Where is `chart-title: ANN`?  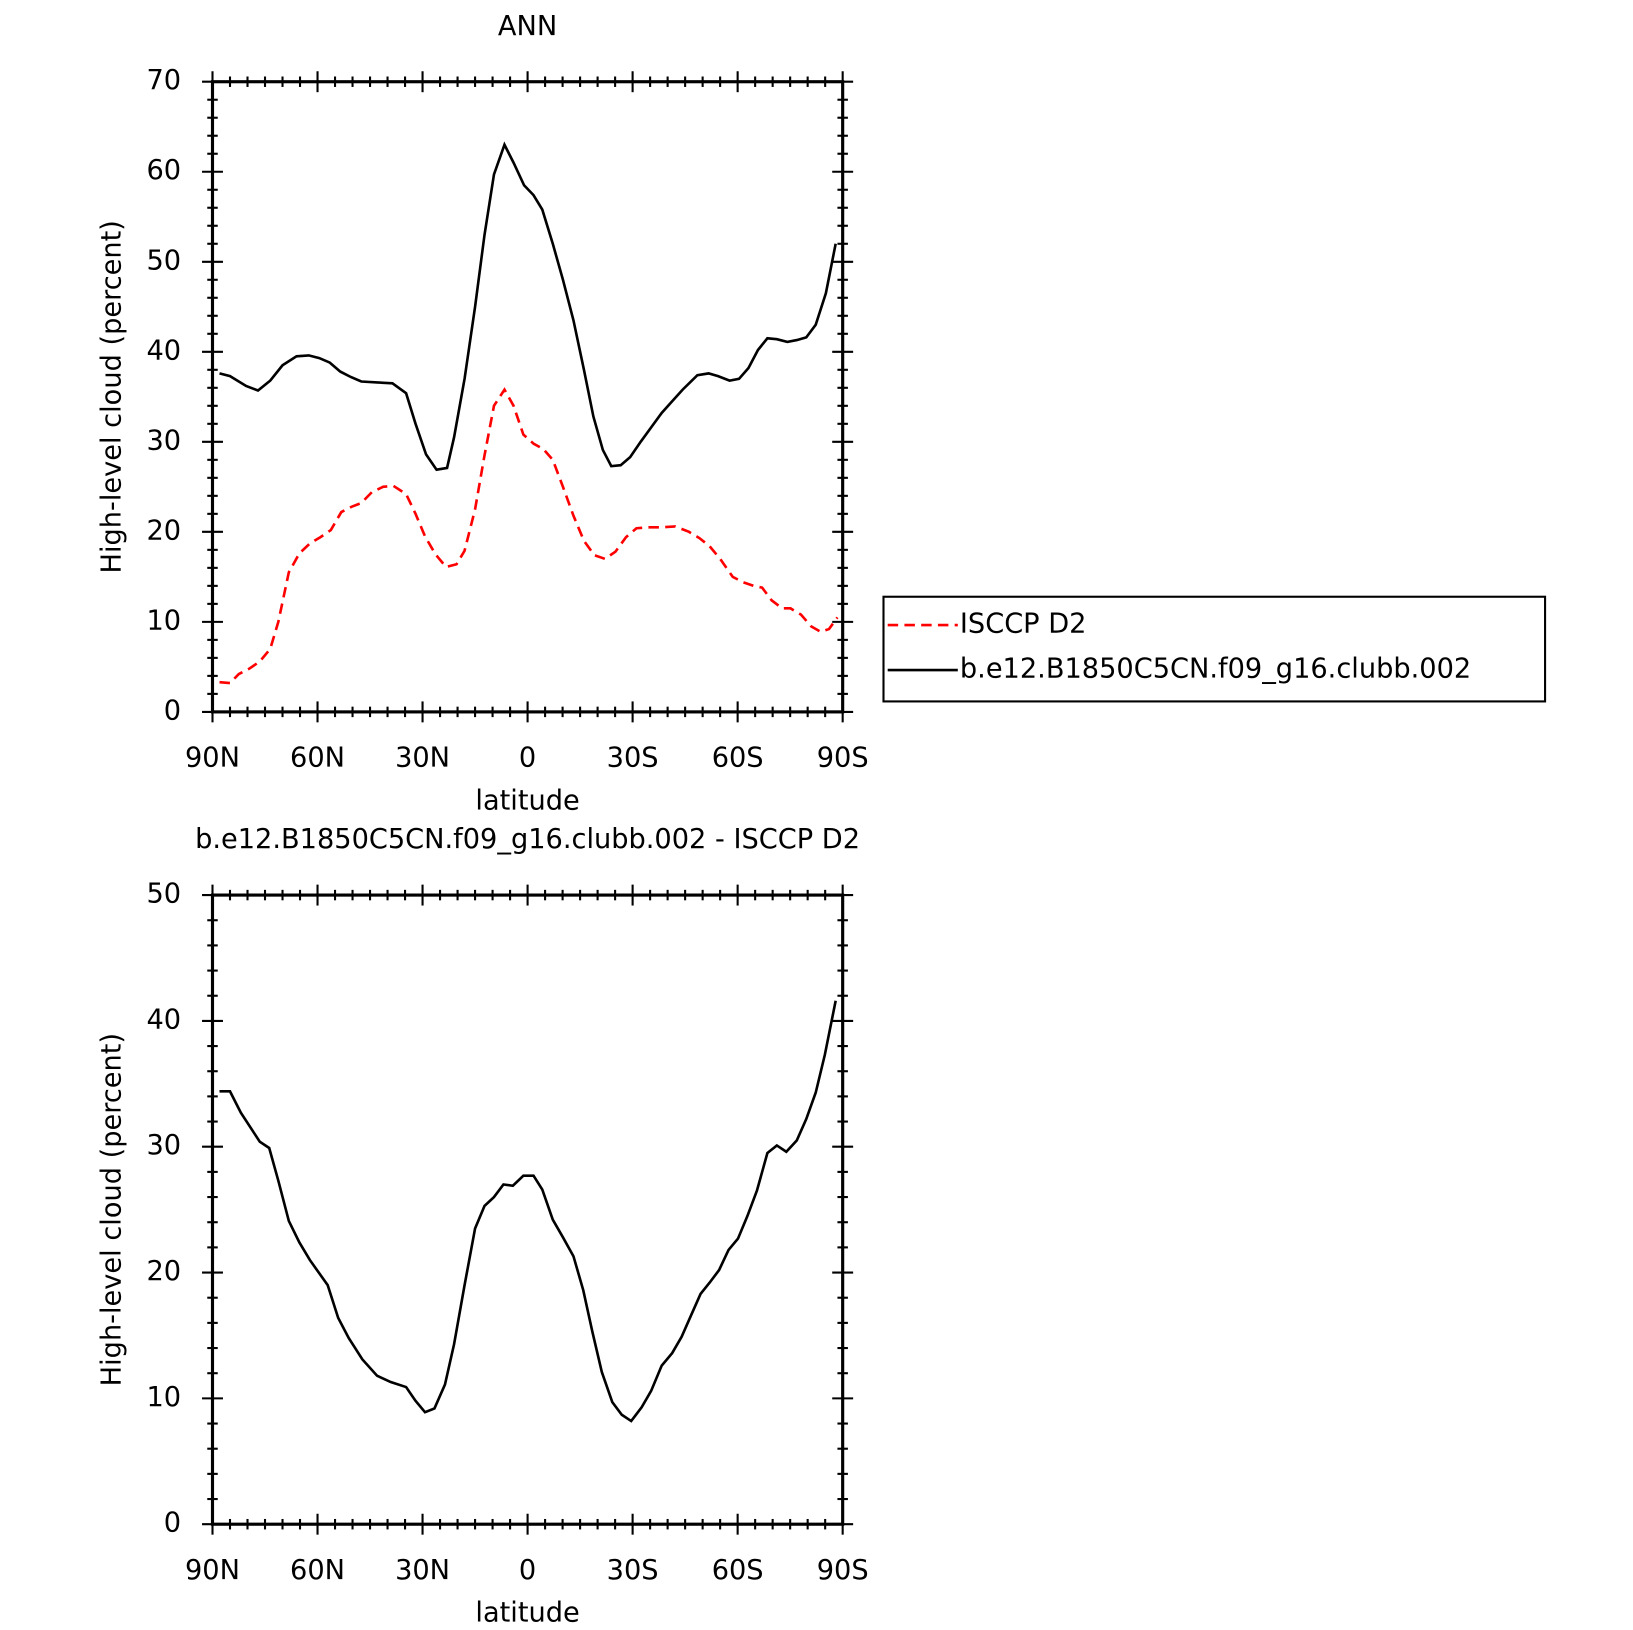
chart-title: ANN is located at coordinates (527, 26).